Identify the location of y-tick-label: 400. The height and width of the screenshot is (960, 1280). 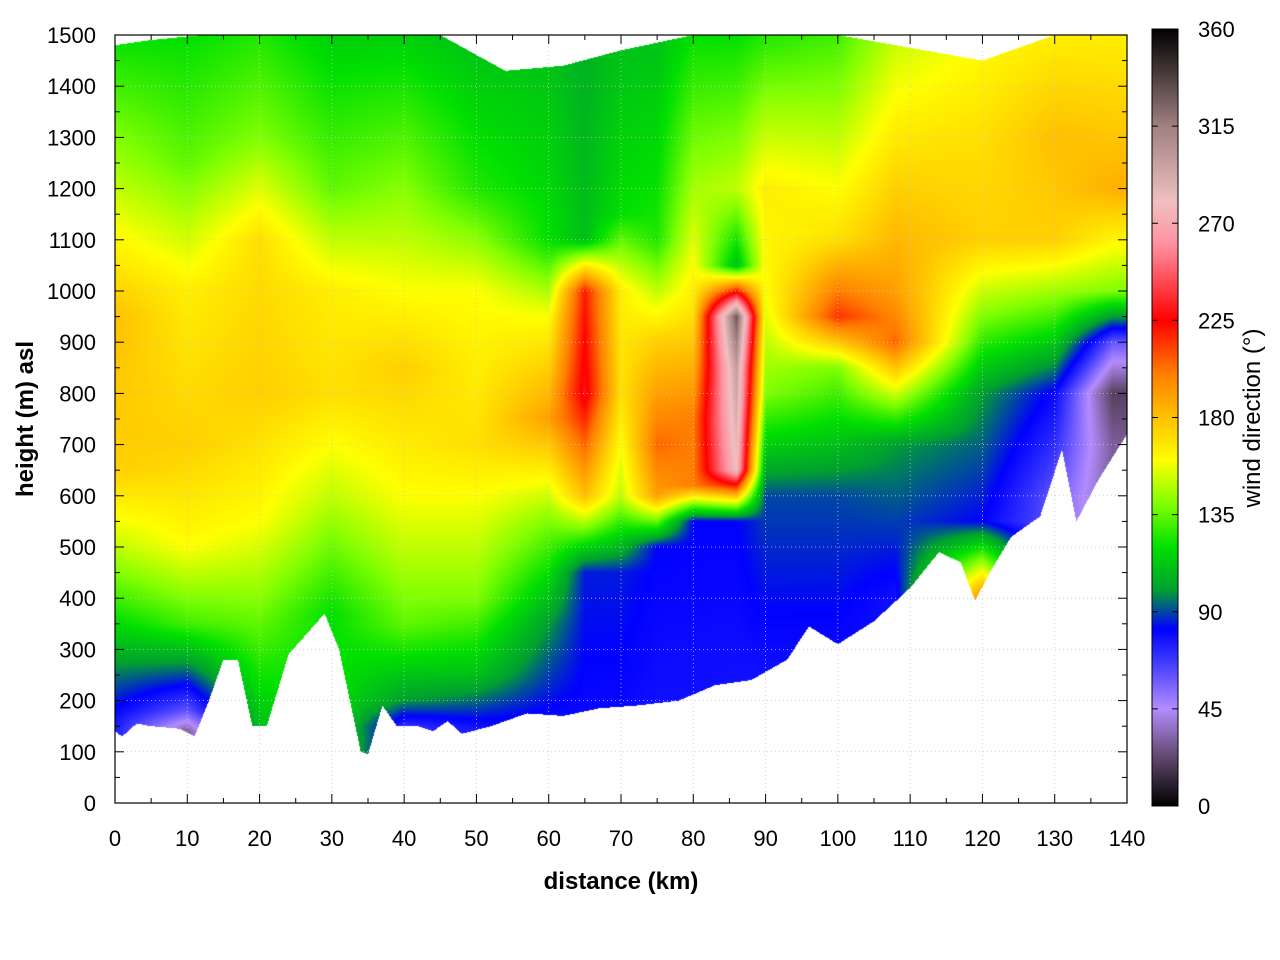
(77, 598).